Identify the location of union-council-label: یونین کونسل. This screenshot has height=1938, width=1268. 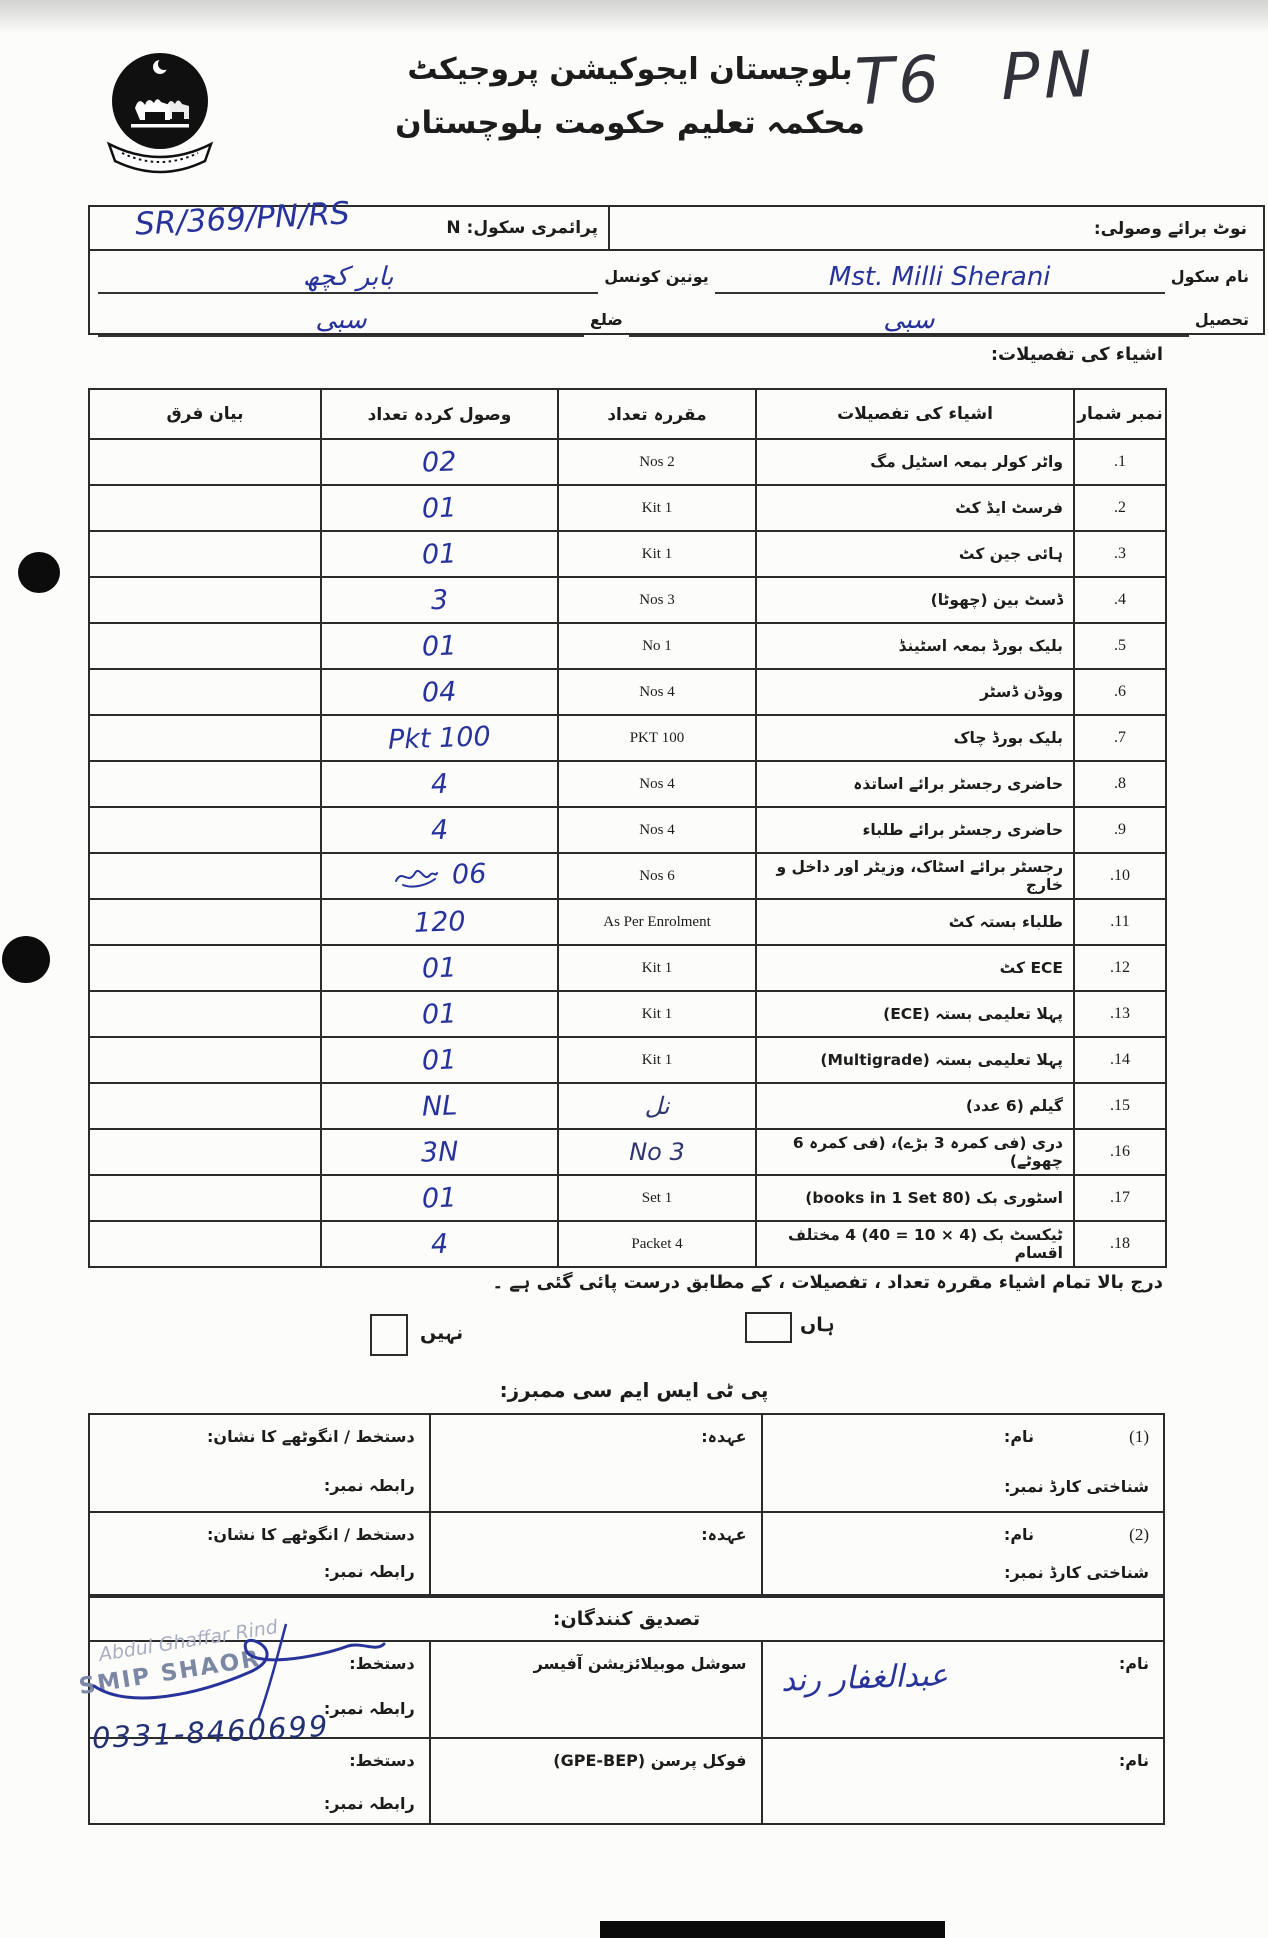
(656, 276).